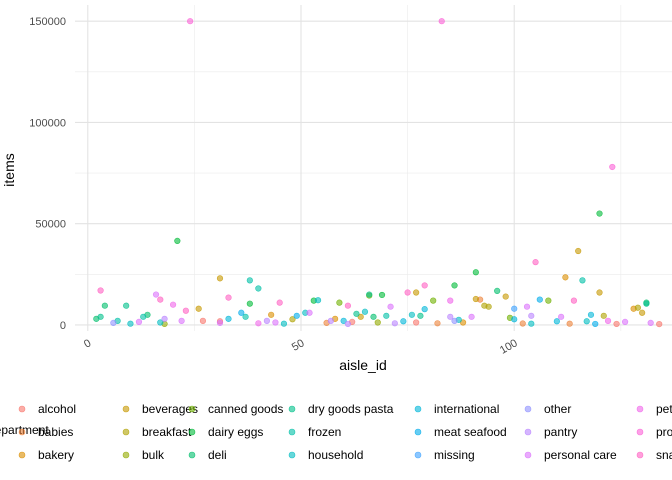 The height and width of the screenshot is (480, 672). What do you see at coordinates (664, 432) in the screenshot?
I see `legend-label: produce` at bounding box center [664, 432].